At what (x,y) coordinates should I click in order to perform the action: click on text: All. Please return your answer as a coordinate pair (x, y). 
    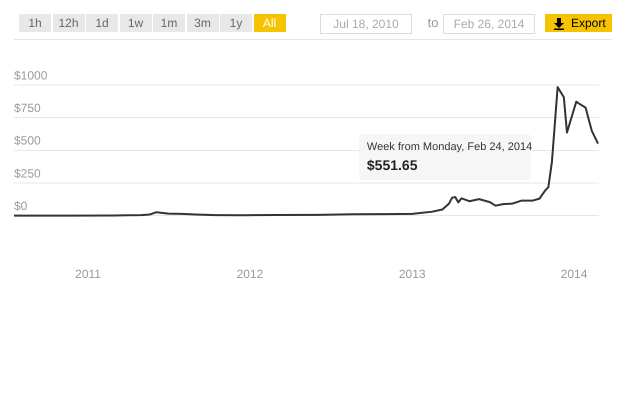
    Looking at the image, I should click on (270, 23).